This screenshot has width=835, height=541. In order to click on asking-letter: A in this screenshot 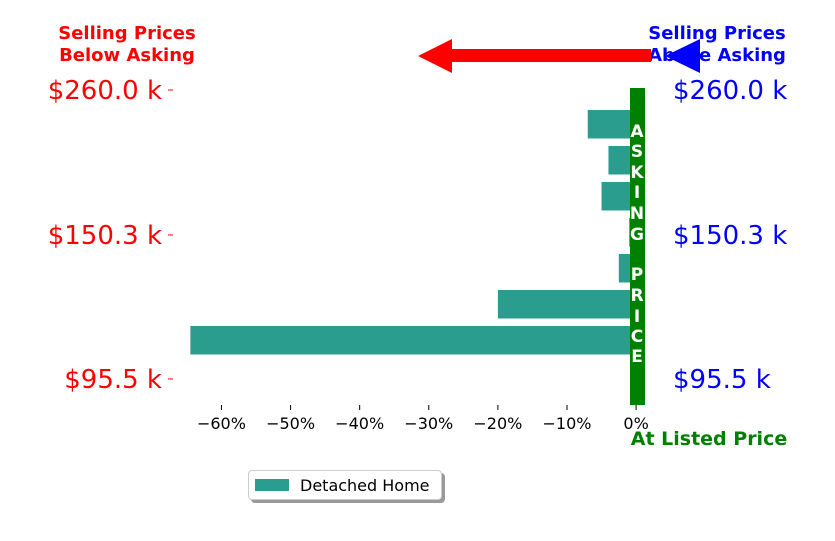, I will do `click(637, 132)`.